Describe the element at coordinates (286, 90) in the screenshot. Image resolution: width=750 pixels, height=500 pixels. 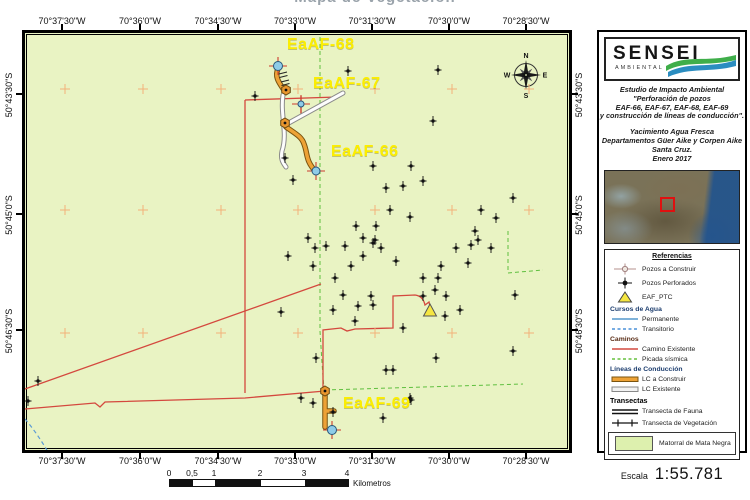
I see `lc-node-dot` at that location.